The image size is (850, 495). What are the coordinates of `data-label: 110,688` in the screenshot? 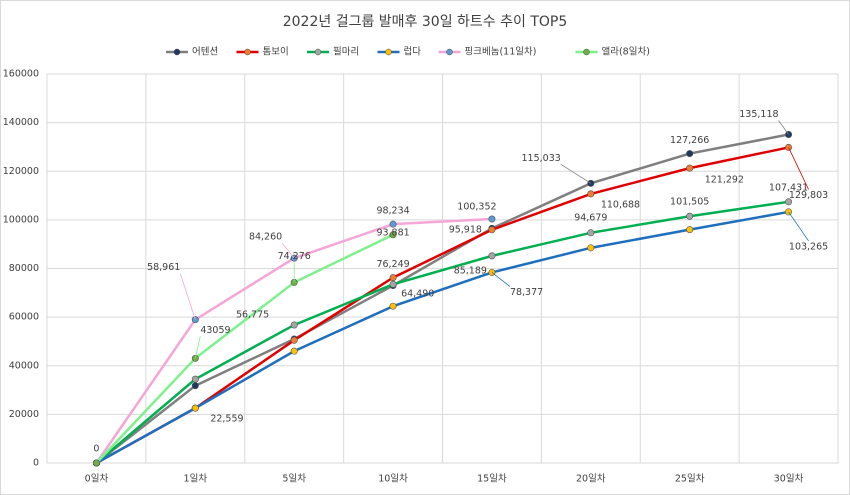 It's located at (620, 204).